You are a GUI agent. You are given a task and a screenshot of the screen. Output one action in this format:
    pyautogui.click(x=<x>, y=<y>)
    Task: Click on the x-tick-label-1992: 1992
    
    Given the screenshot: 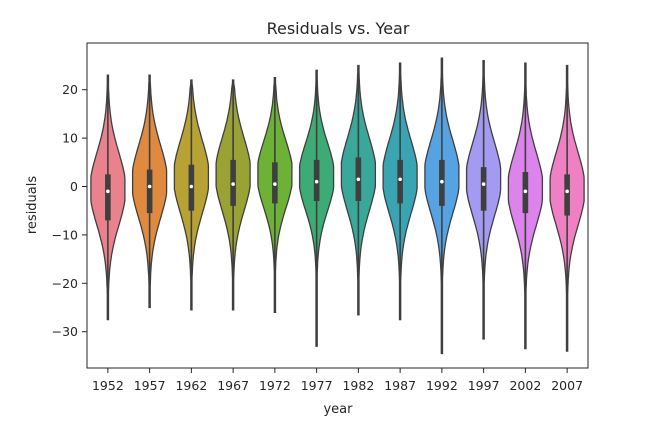 What is the action you would take?
    pyautogui.click(x=442, y=385)
    